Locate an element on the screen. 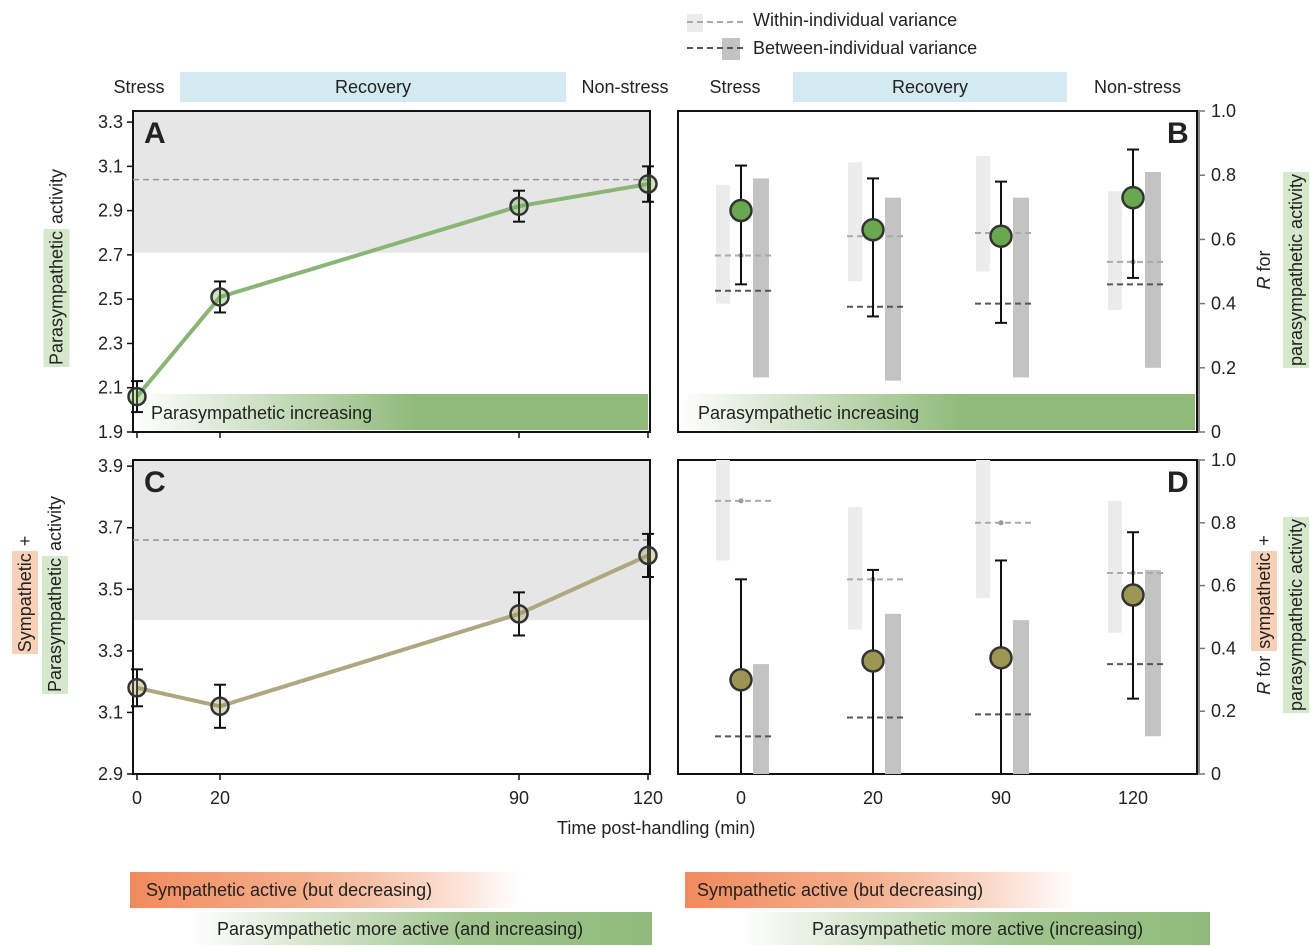  ylabel-d-para: parasympathetic activity is located at coordinates (1296, 615).